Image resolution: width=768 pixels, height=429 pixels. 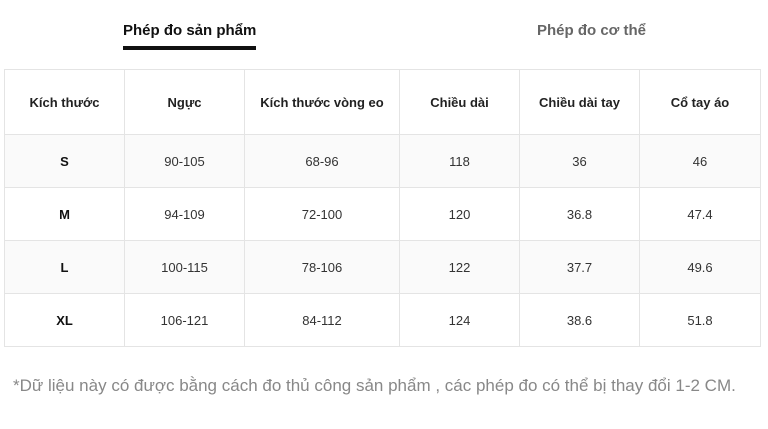 What do you see at coordinates (459, 214) in the screenshot?
I see `cell-length: 120` at bounding box center [459, 214].